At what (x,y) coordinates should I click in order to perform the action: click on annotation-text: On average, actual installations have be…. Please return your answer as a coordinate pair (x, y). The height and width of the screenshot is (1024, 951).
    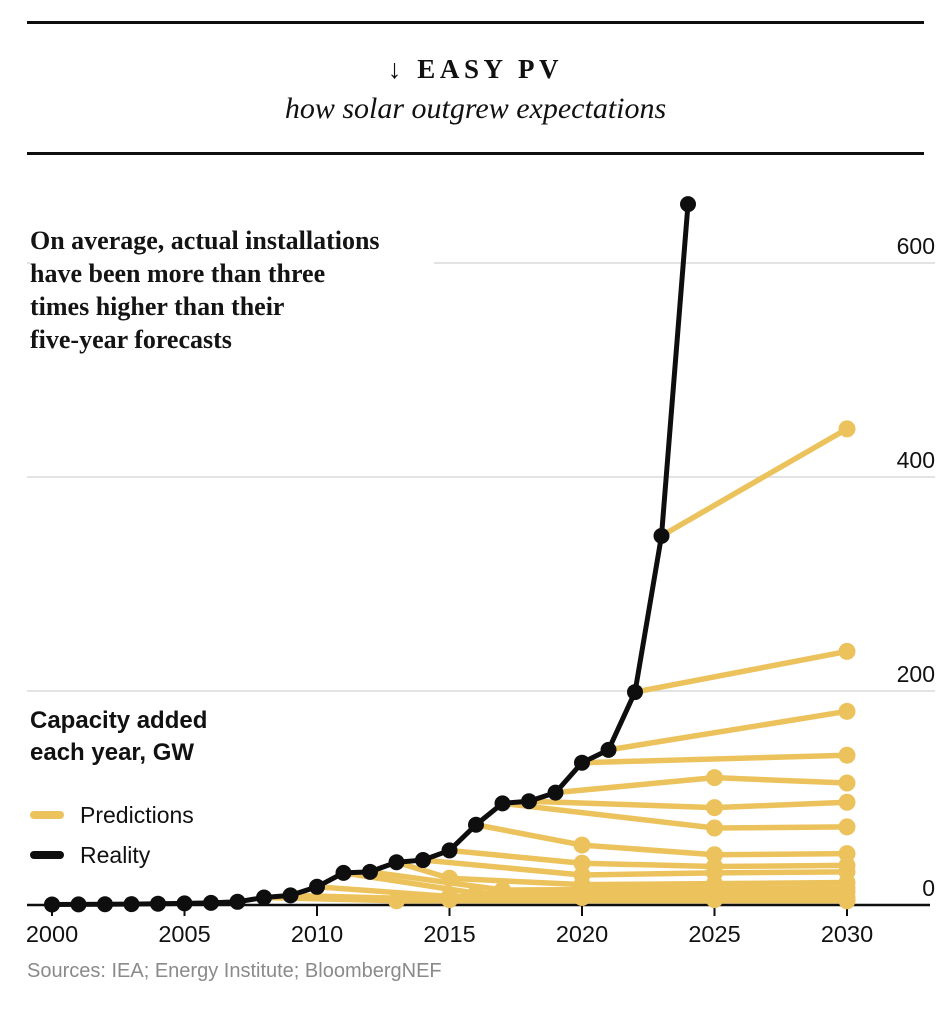
    Looking at the image, I should click on (232, 293).